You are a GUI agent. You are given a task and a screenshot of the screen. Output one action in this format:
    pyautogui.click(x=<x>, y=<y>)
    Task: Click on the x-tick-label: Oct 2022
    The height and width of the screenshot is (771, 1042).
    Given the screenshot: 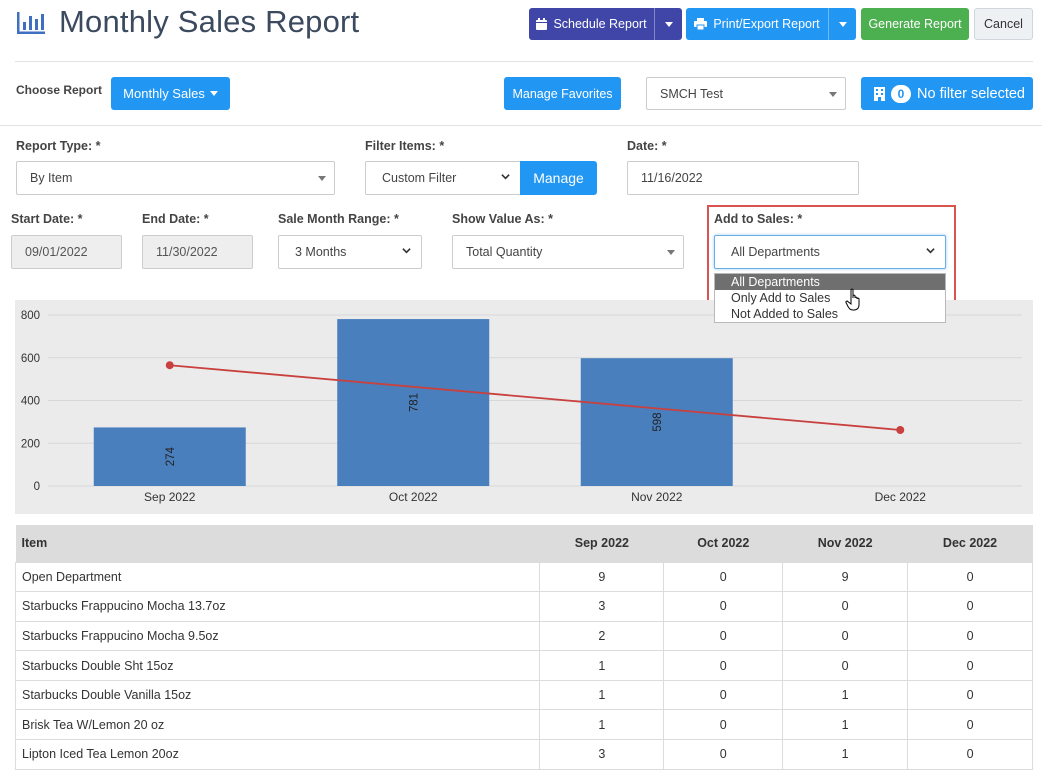 What is the action you would take?
    pyautogui.click(x=413, y=497)
    